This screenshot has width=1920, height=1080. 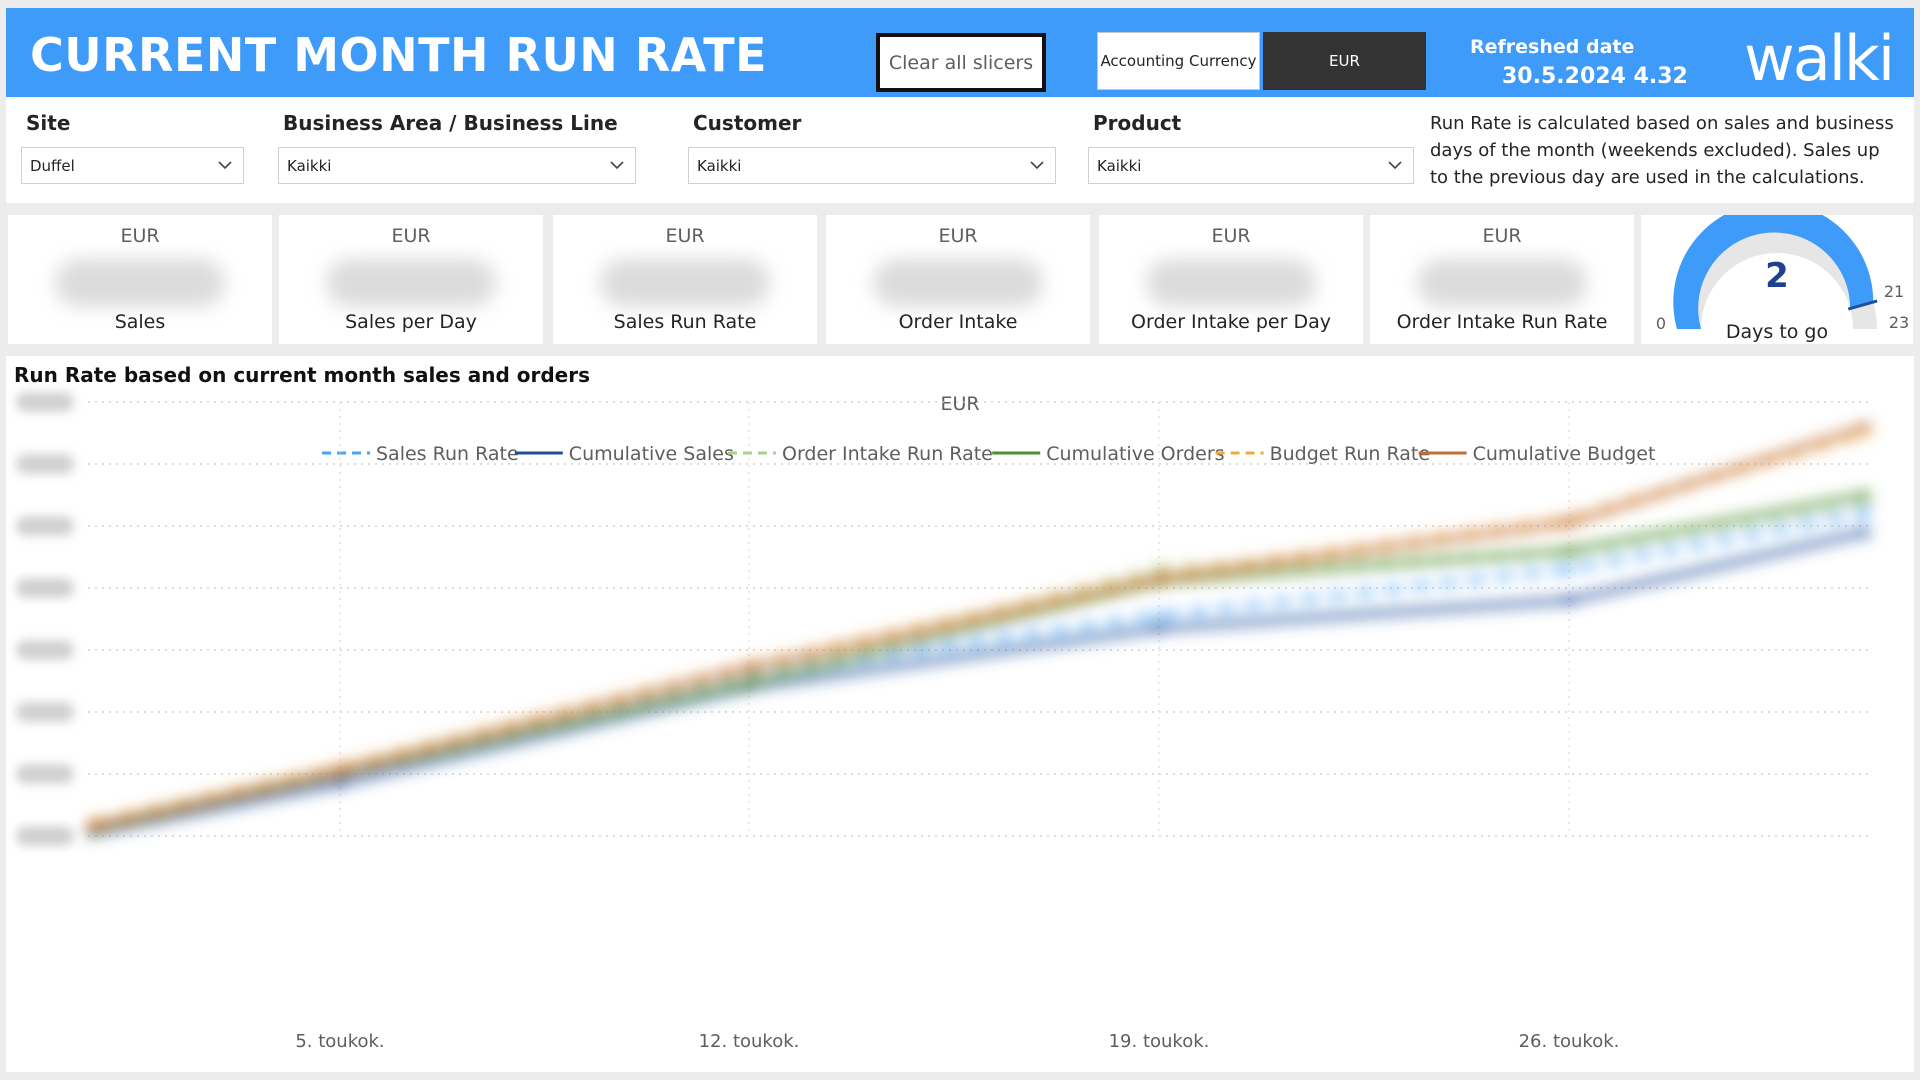 I want to click on customer-slicer-title: Customer, so click(x=747, y=123).